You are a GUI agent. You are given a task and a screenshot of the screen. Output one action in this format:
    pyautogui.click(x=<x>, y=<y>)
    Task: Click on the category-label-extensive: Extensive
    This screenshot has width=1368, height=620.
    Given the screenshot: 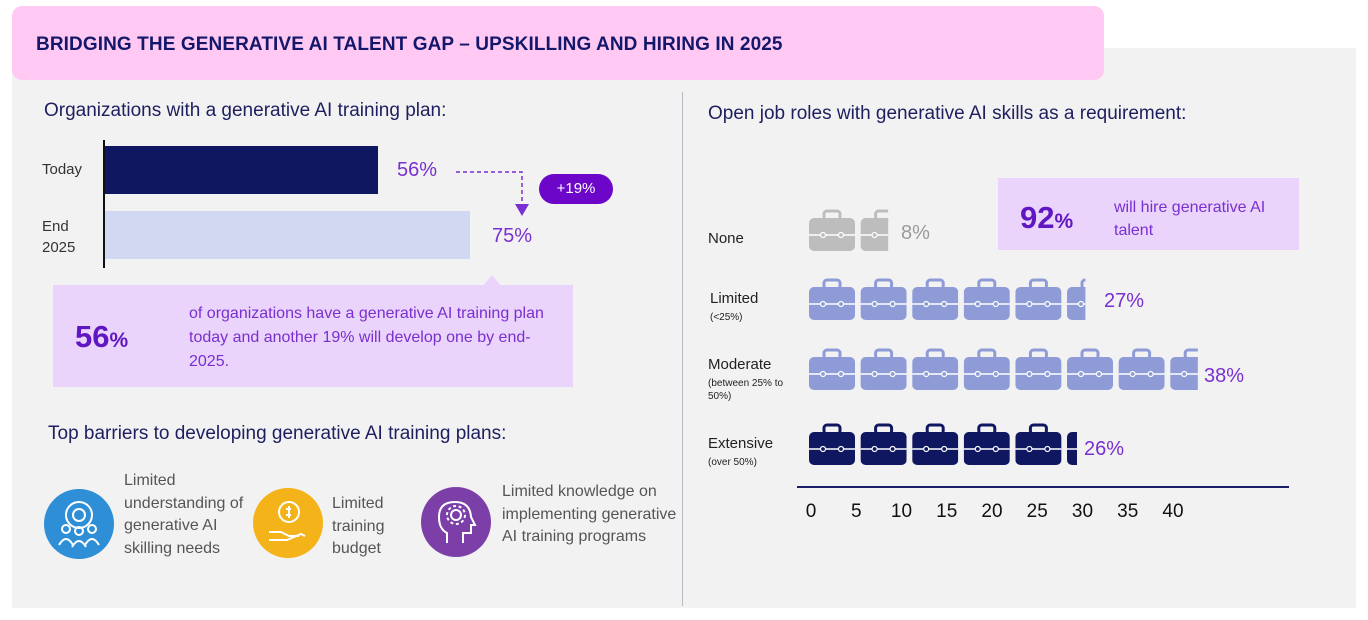 What is the action you would take?
    pyautogui.click(x=741, y=443)
    